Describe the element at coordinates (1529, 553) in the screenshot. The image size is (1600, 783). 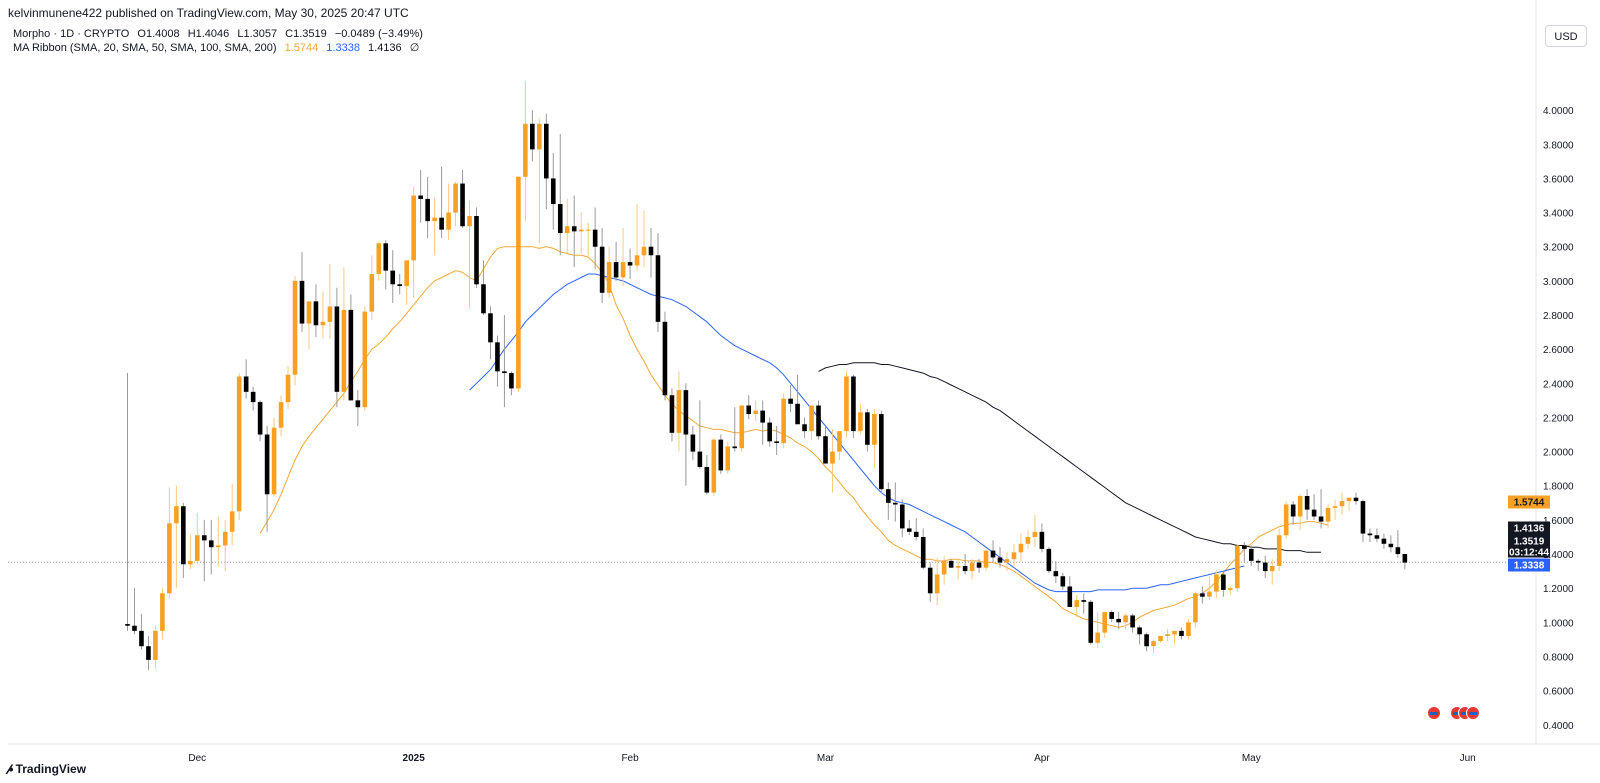
I see `price-label: 03:12:44` at that location.